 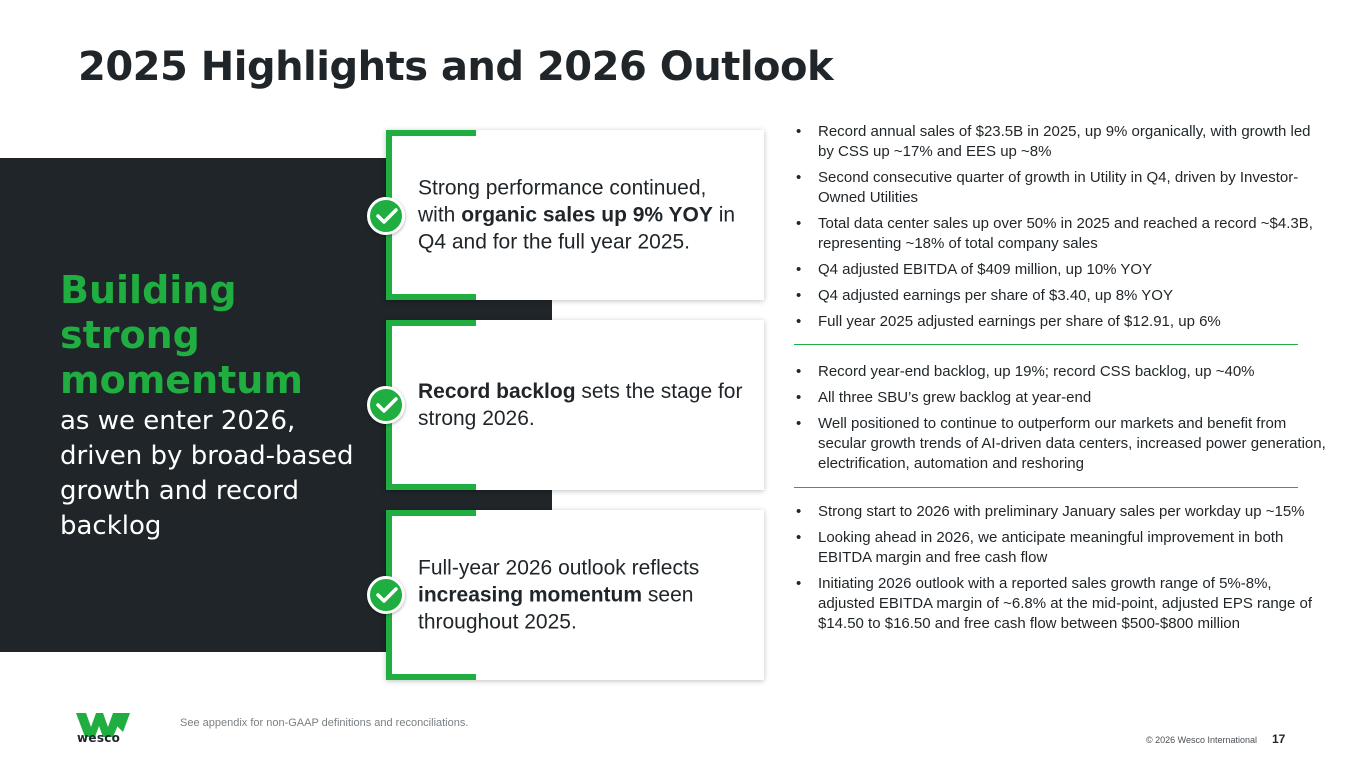 I want to click on wesco-logo-icon, so click(x=103, y=725).